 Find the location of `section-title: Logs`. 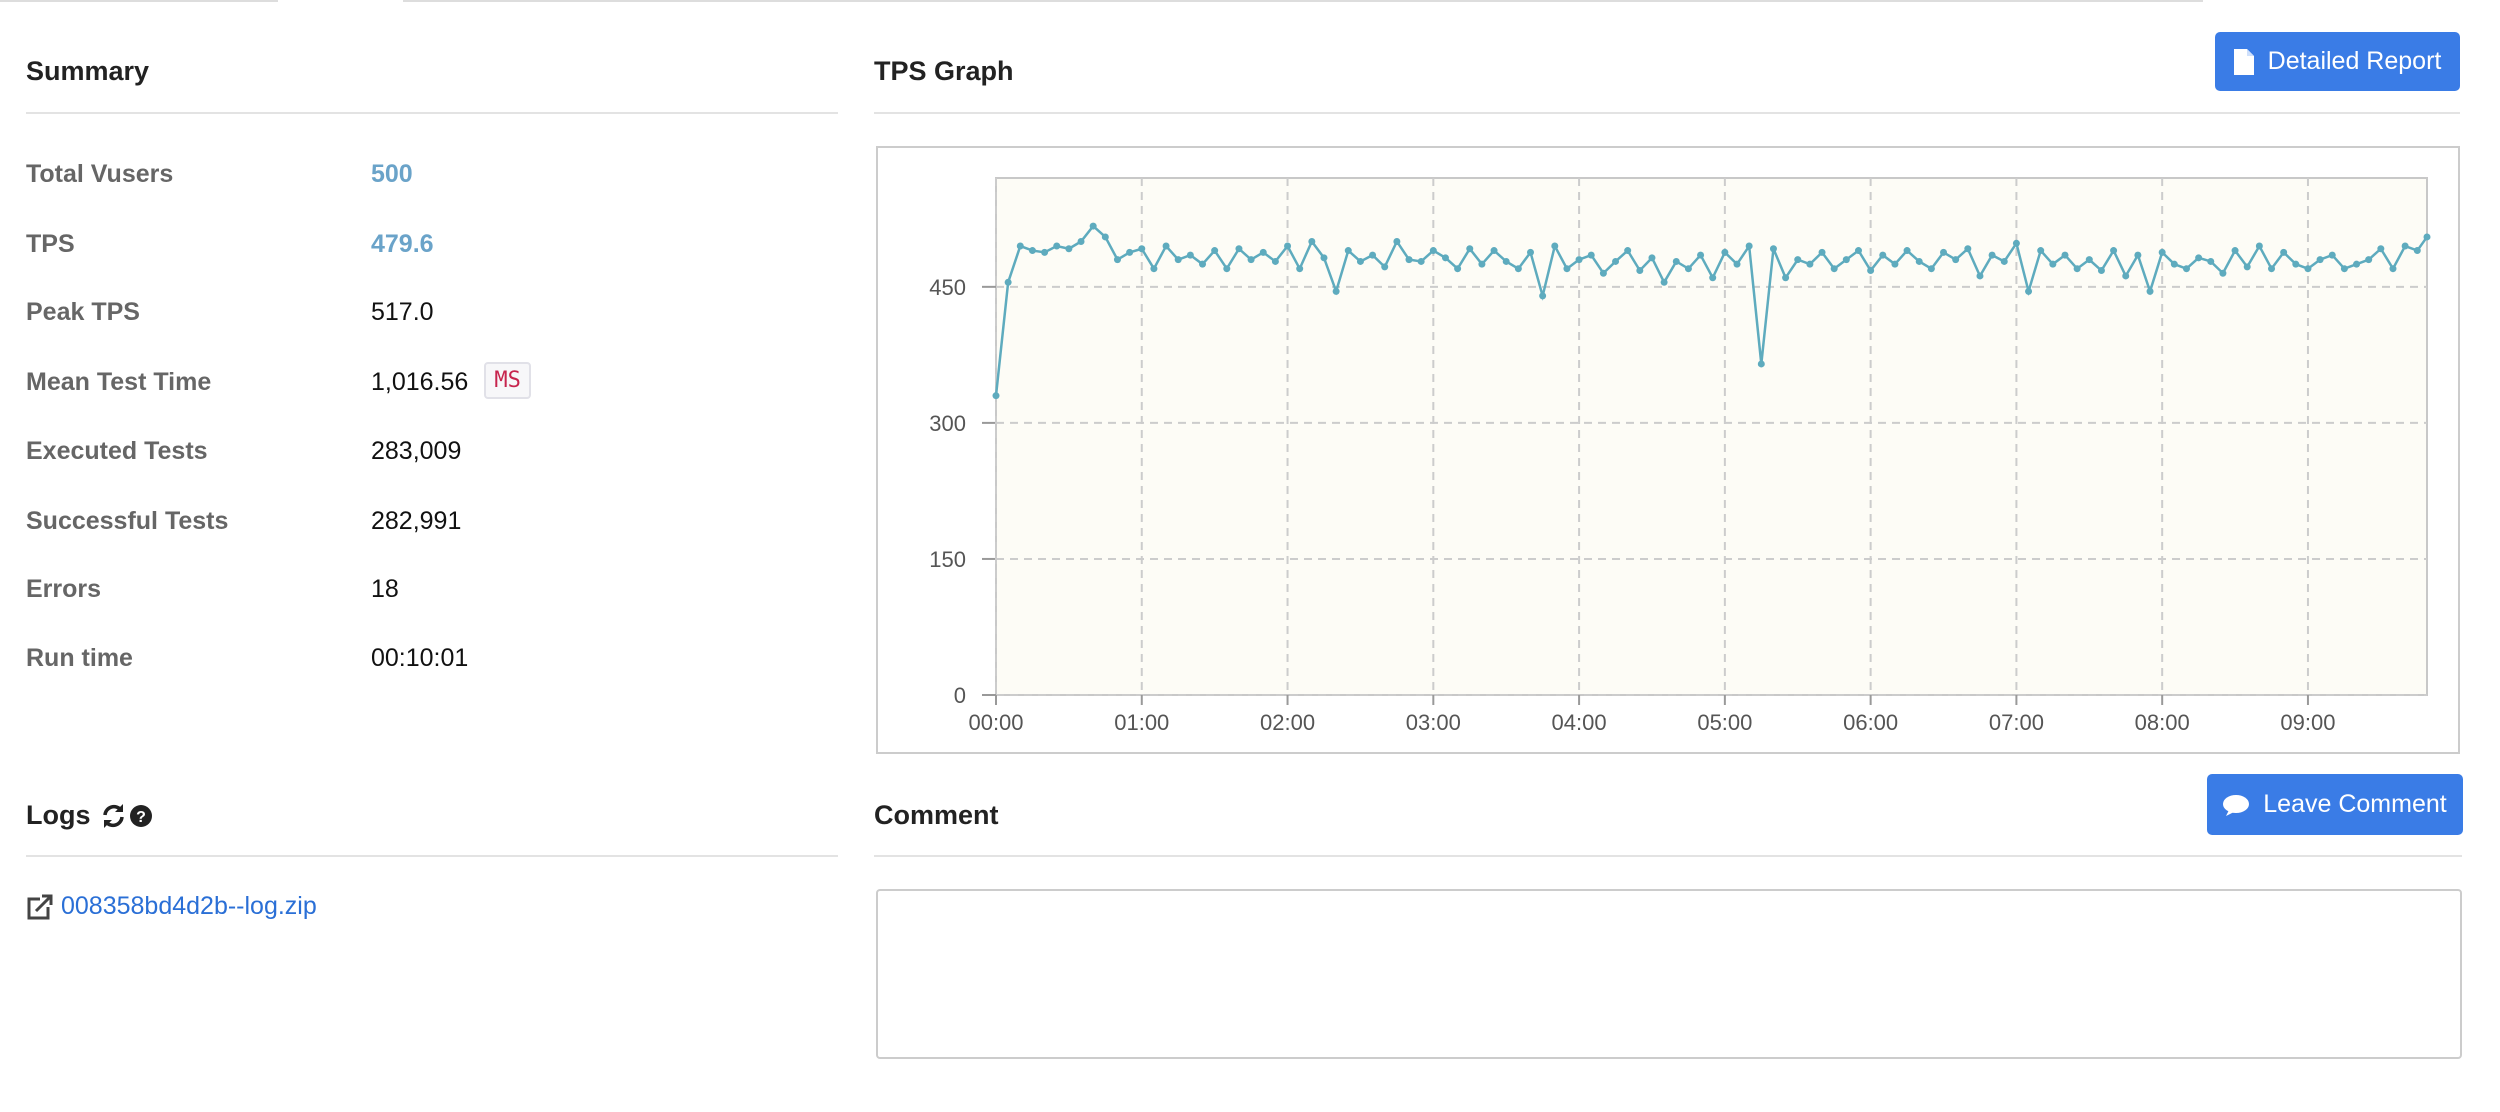

section-title: Logs is located at coordinates (58, 815).